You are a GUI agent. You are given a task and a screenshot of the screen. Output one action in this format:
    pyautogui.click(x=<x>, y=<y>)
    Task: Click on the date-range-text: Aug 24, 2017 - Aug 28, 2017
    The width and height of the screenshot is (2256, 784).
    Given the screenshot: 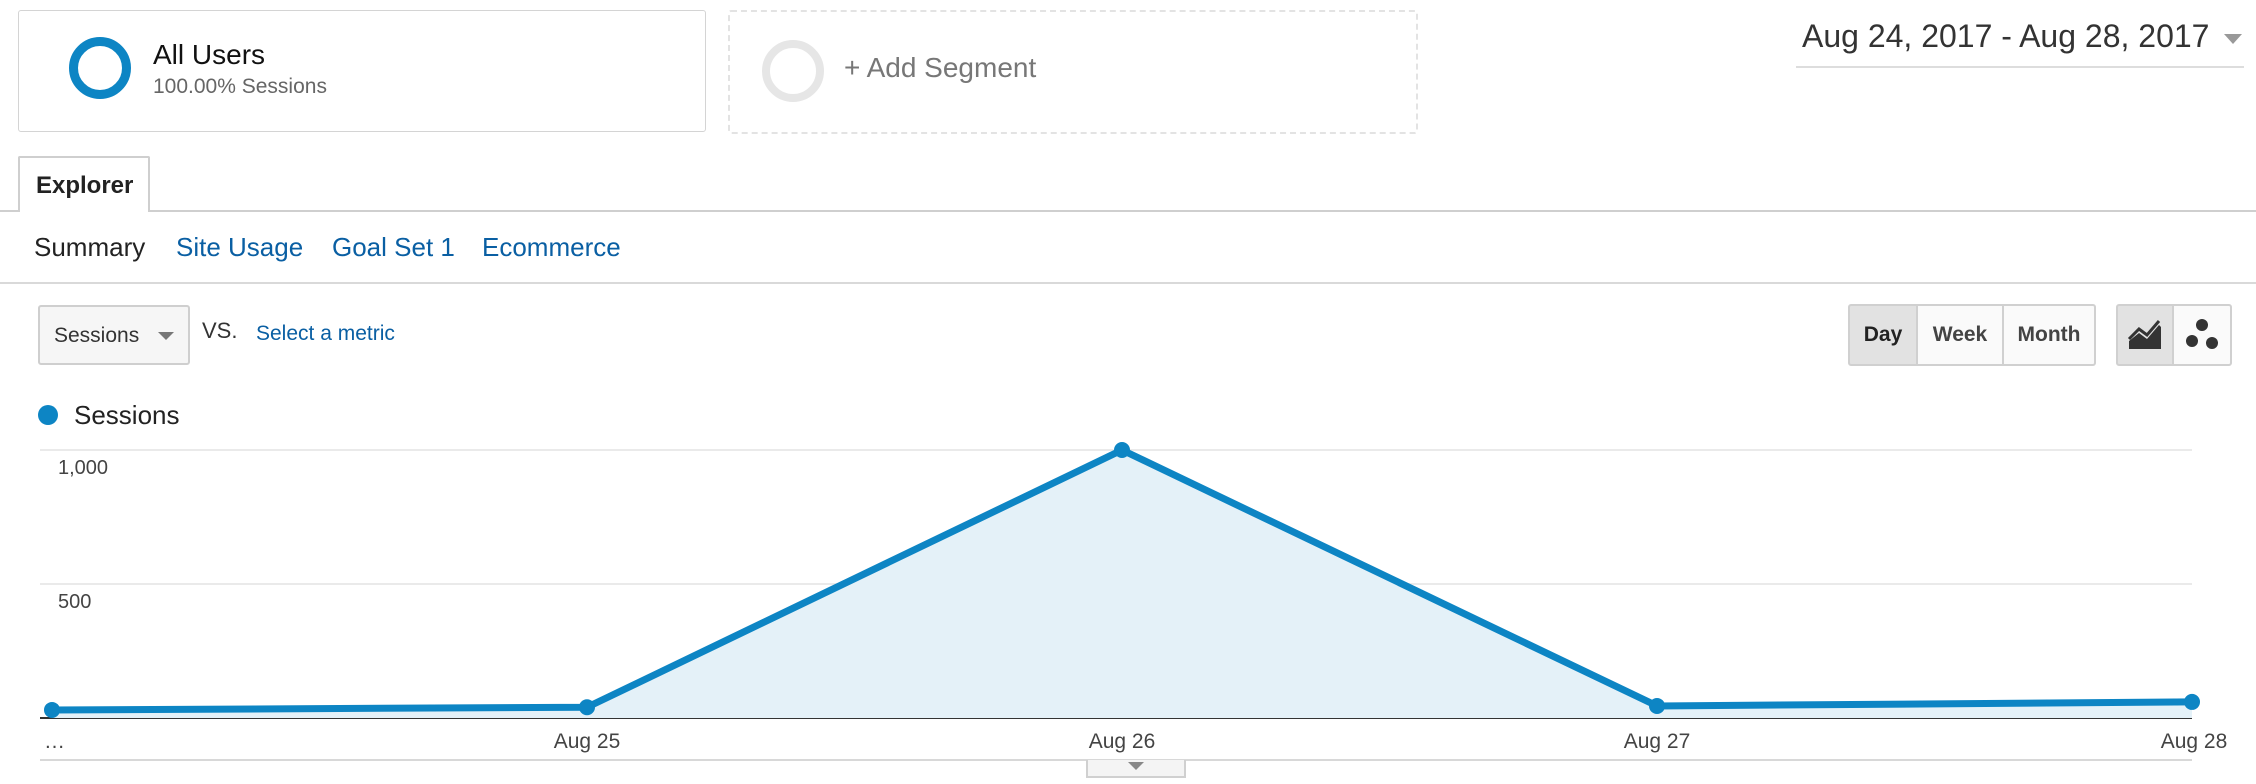 What is the action you would take?
    pyautogui.click(x=2006, y=36)
    